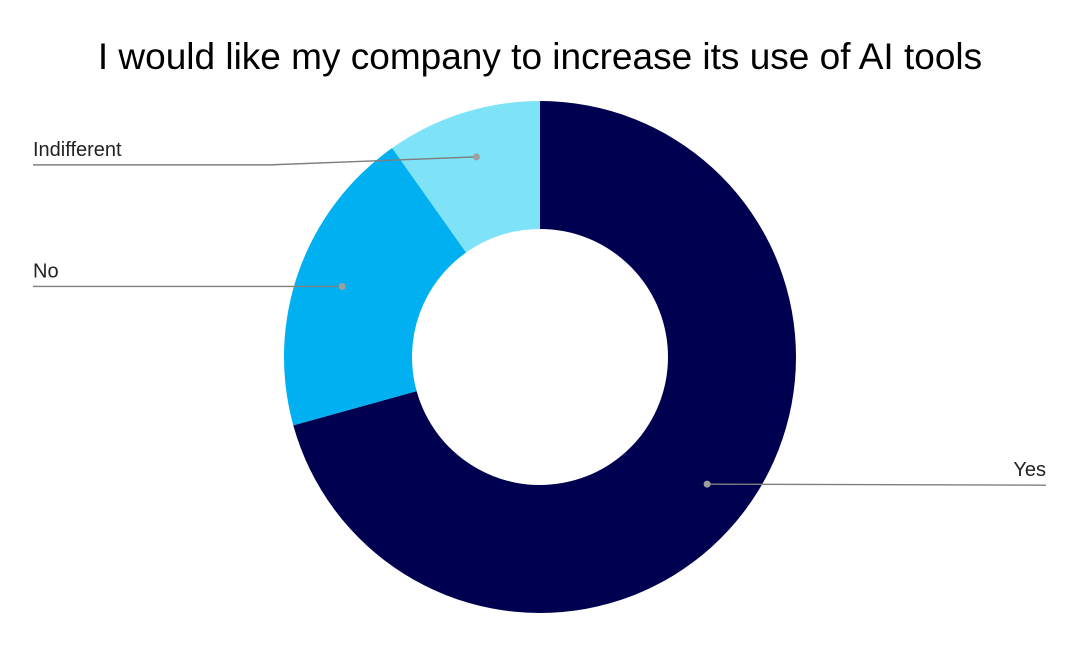 The image size is (1080, 645). Describe the element at coordinates (77, 150) in the screenshot. I see `slice-label-indifferent: Indifferent` at that location.